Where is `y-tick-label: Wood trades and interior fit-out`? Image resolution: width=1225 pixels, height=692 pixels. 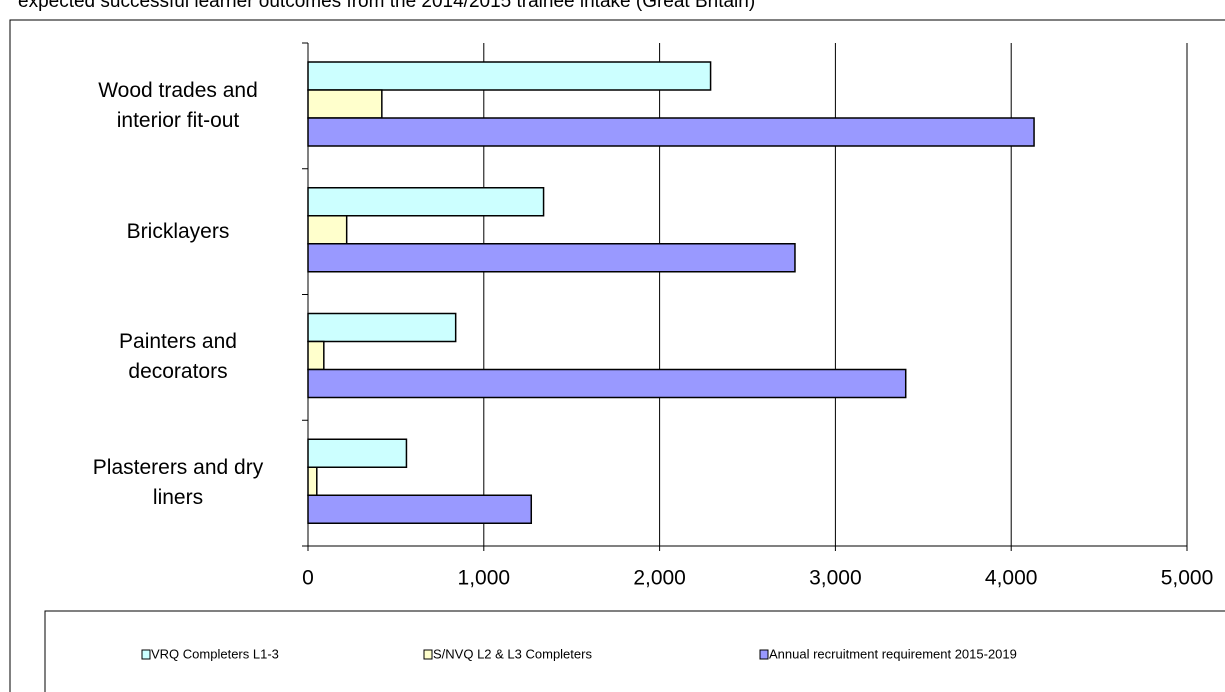
y-tick-label: Wood trades and interior fit-out is located at coordinates (178, 105).